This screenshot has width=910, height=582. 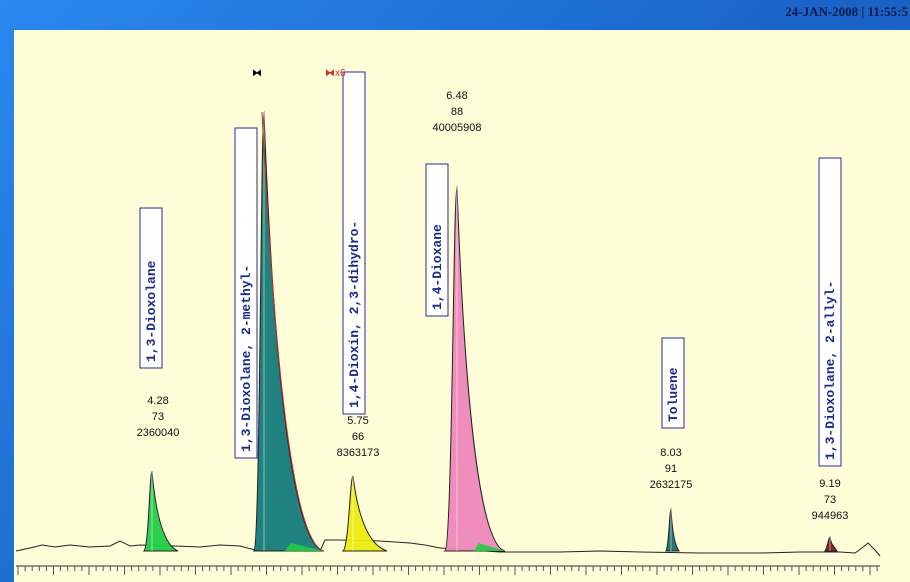 What do you see at coordinates (448, 570) in the screenshot?
I see `x-axis` at bounding box center [448, 570].